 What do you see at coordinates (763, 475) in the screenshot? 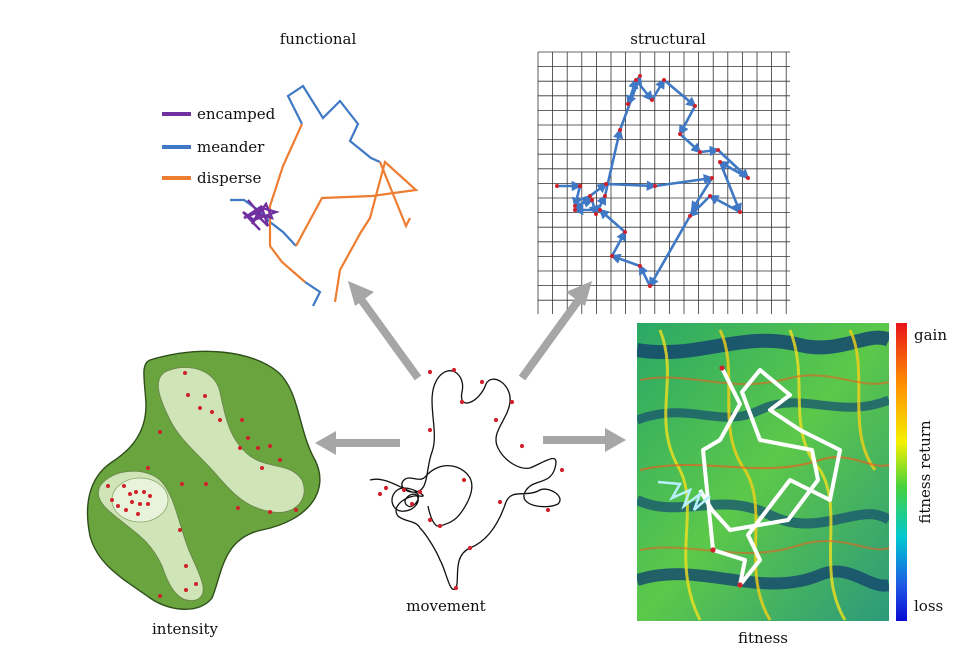
I see `fitness-texture` at bounding box center [763, 475].